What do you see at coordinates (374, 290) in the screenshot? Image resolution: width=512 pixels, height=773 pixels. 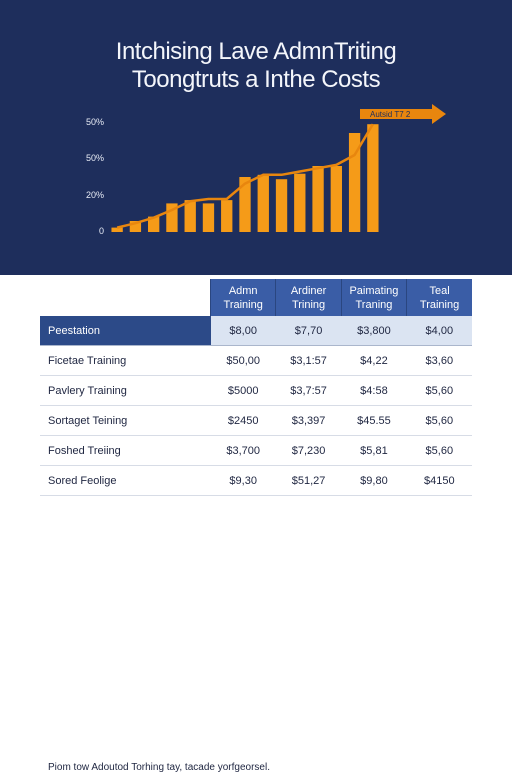 I see `column-header-line: Paimating` at bounding box center [374, 290].